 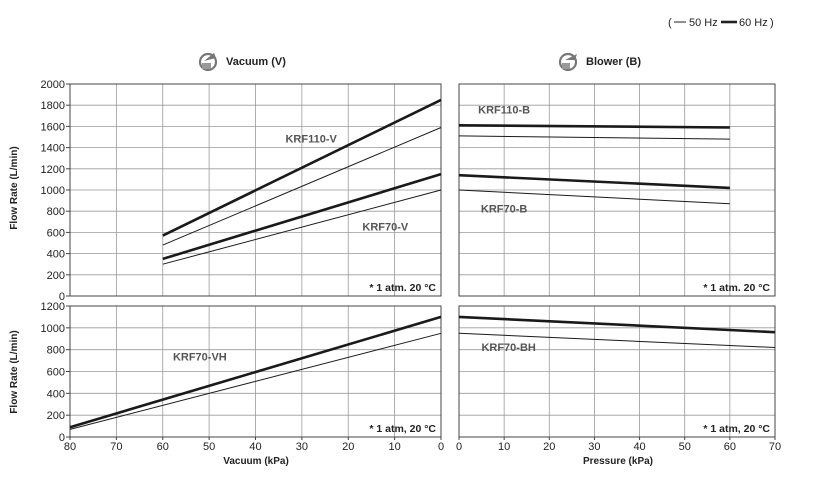 I want to click on series-label: KRF70-V, so click(x=385, y=227).